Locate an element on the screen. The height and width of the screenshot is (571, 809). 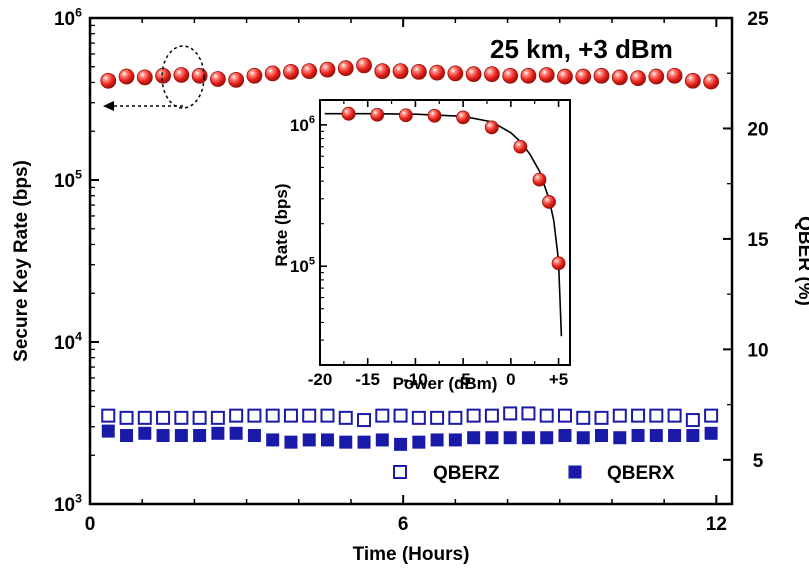
inset-x-tick-label: -20 is located at coordinates (320, 379).